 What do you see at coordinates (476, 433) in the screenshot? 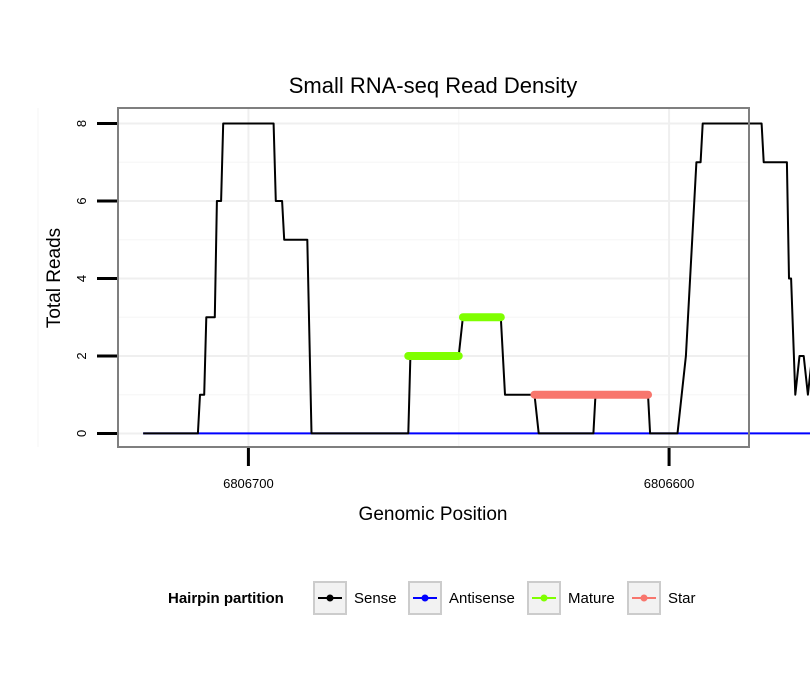
I see `series-line-antisense` at bounding box center [476, 433].